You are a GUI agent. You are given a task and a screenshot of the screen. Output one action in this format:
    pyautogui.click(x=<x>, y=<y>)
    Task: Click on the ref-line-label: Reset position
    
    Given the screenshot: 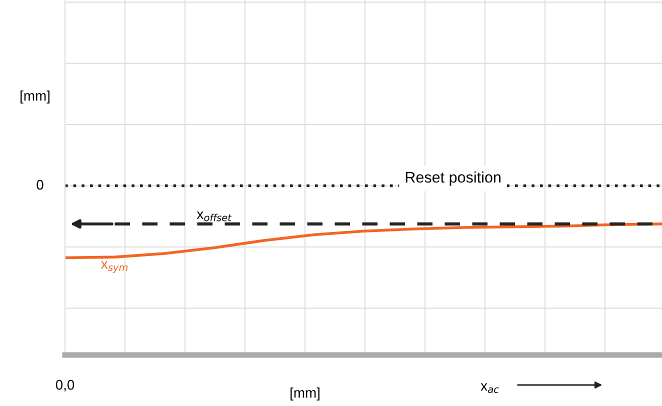 What is the action you would take?
    pyautogui.click(x=453, y=178)
    